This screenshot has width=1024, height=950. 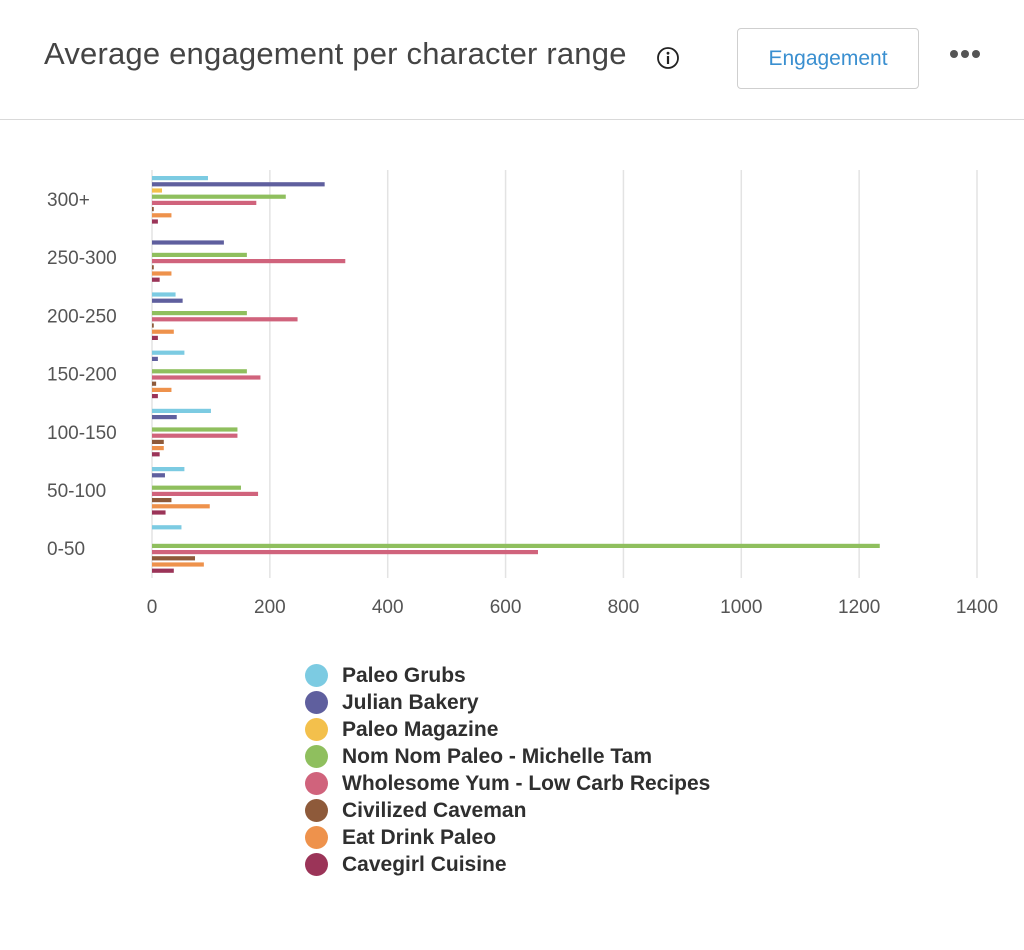 I want to click on x-tick-label: 800, so click(x=624, y=607).